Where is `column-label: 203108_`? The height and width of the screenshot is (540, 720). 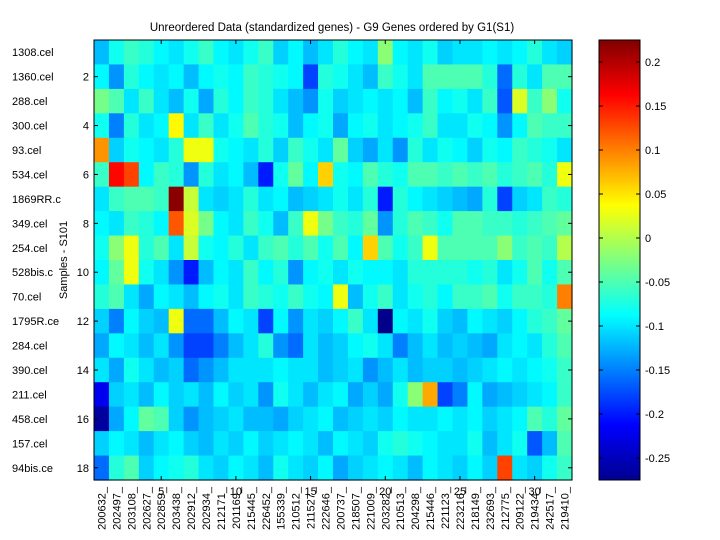
column-label: 203108_ is located at coordinates (132, 508).